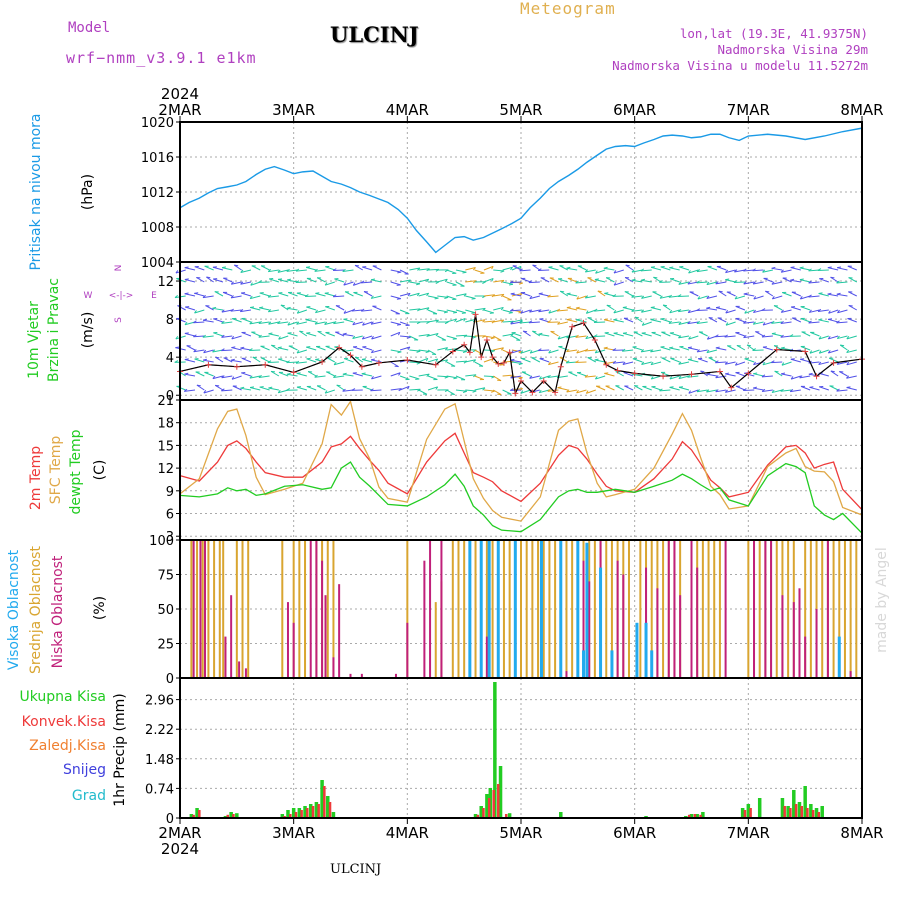 The image size is (900, 900). Describe the element at coordinates (313, 812) in the screenshot. I see `precip-bar-conv_precip` at that location.